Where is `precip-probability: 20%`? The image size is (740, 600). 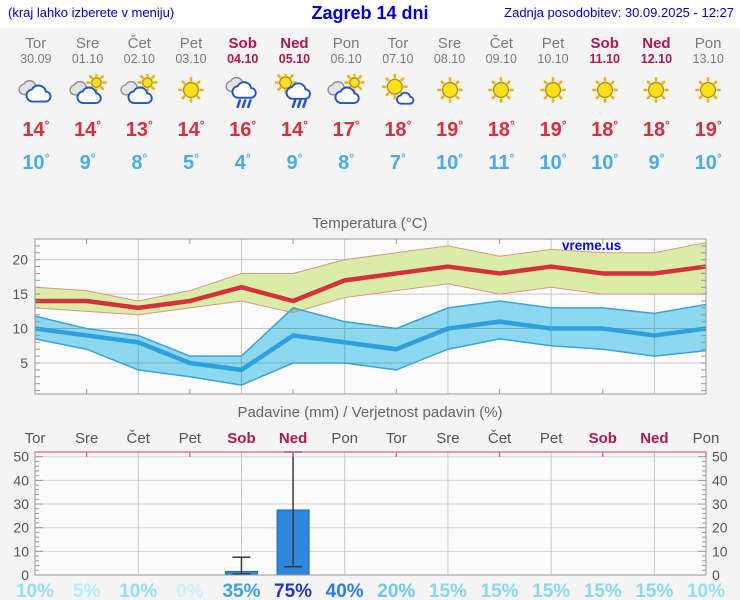 precip-probability: 20% is located at coordinates (396, 590).